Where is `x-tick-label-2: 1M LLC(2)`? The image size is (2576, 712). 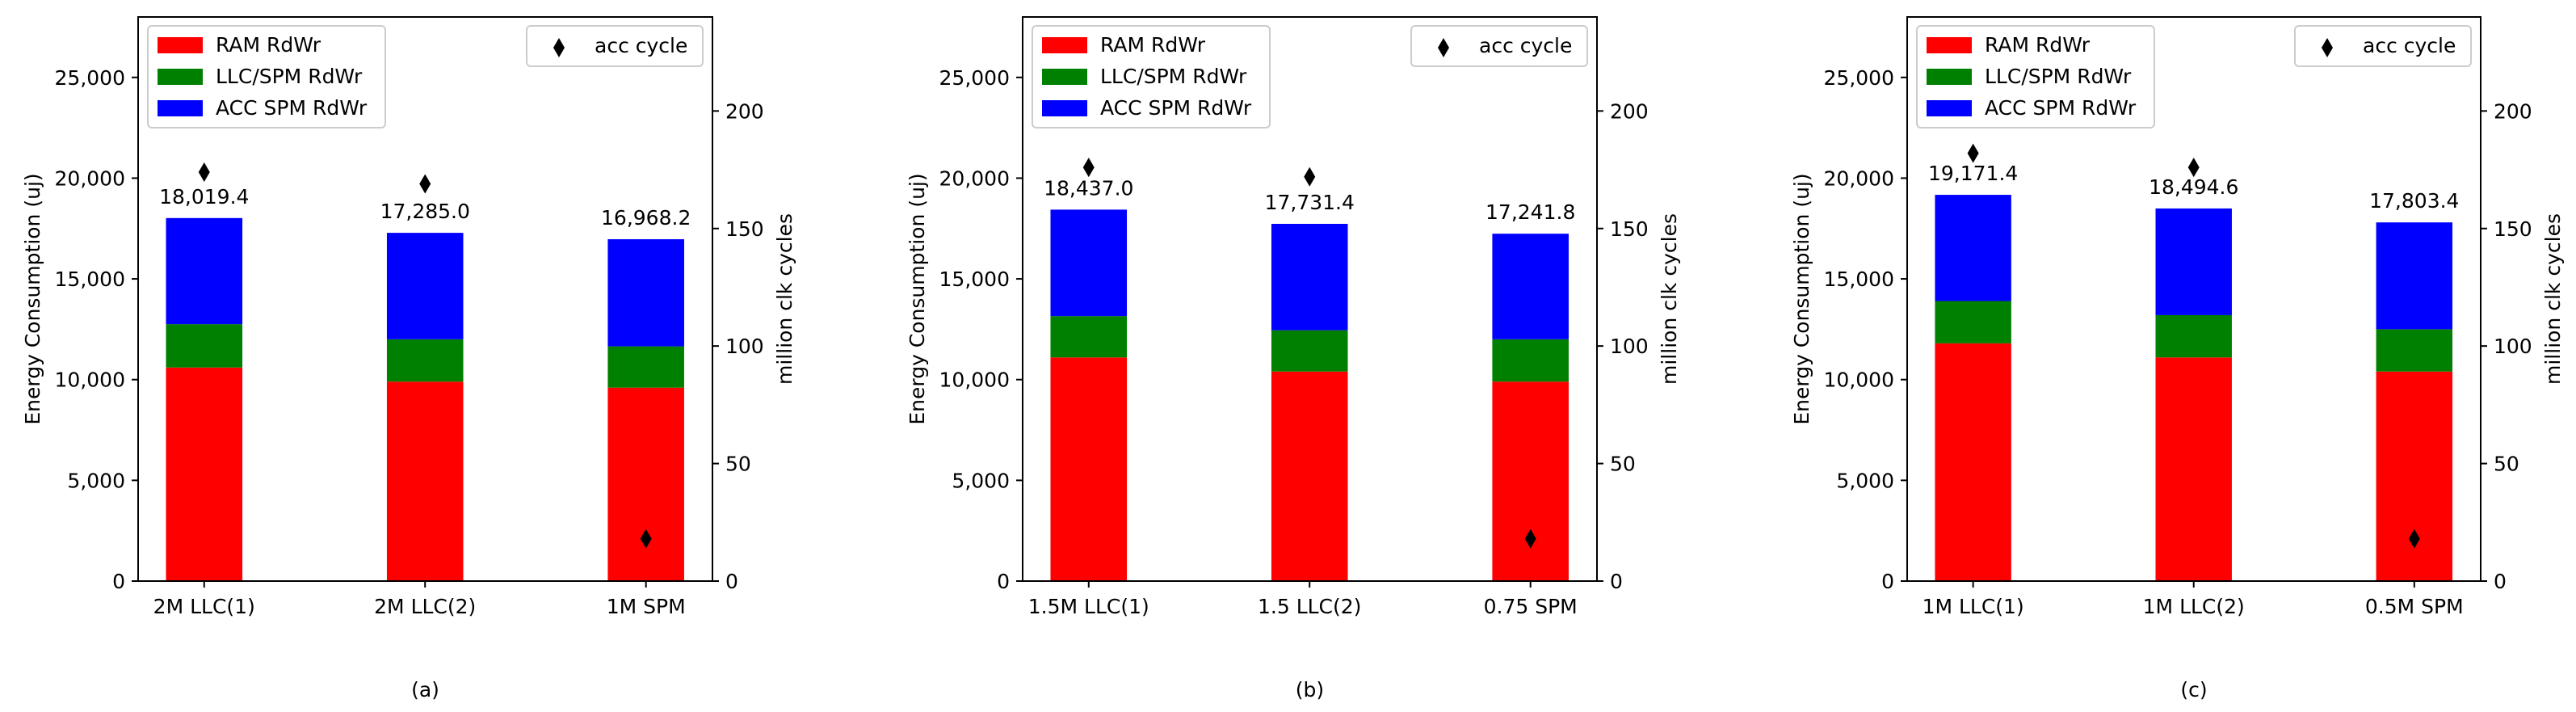 x-tick-label-2: 1M LLC(2) is located at coordinates (2194, 606).